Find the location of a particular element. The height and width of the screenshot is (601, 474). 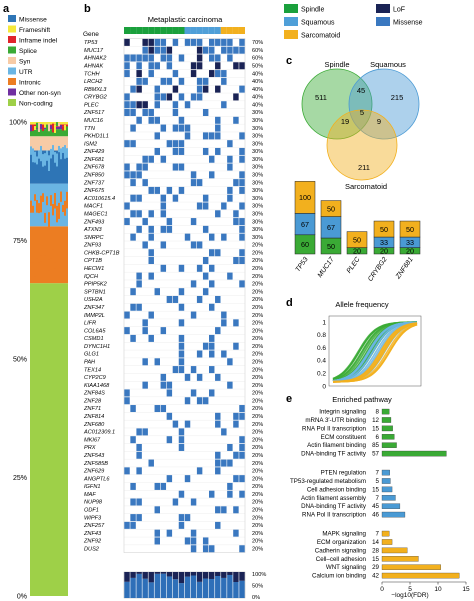

af-ytick-label: 1 is located at coordinates (324, 322).